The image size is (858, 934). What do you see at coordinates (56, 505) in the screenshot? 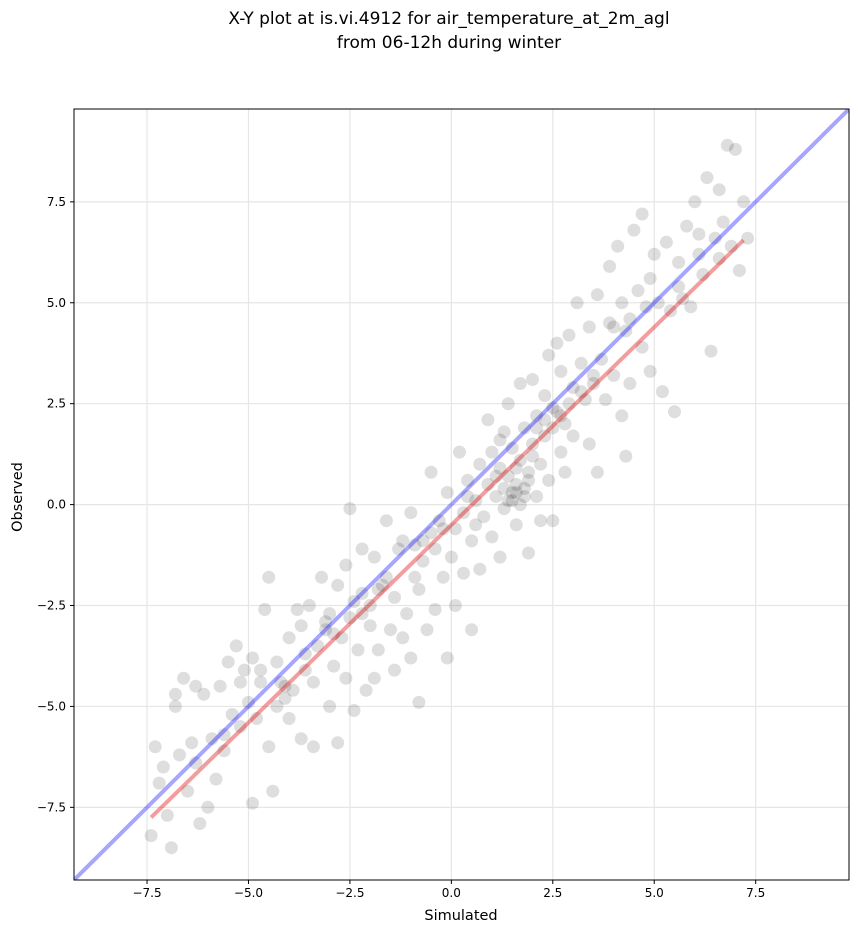
I see `y-tick-label: 0.0` at bounding box center [56, 505].